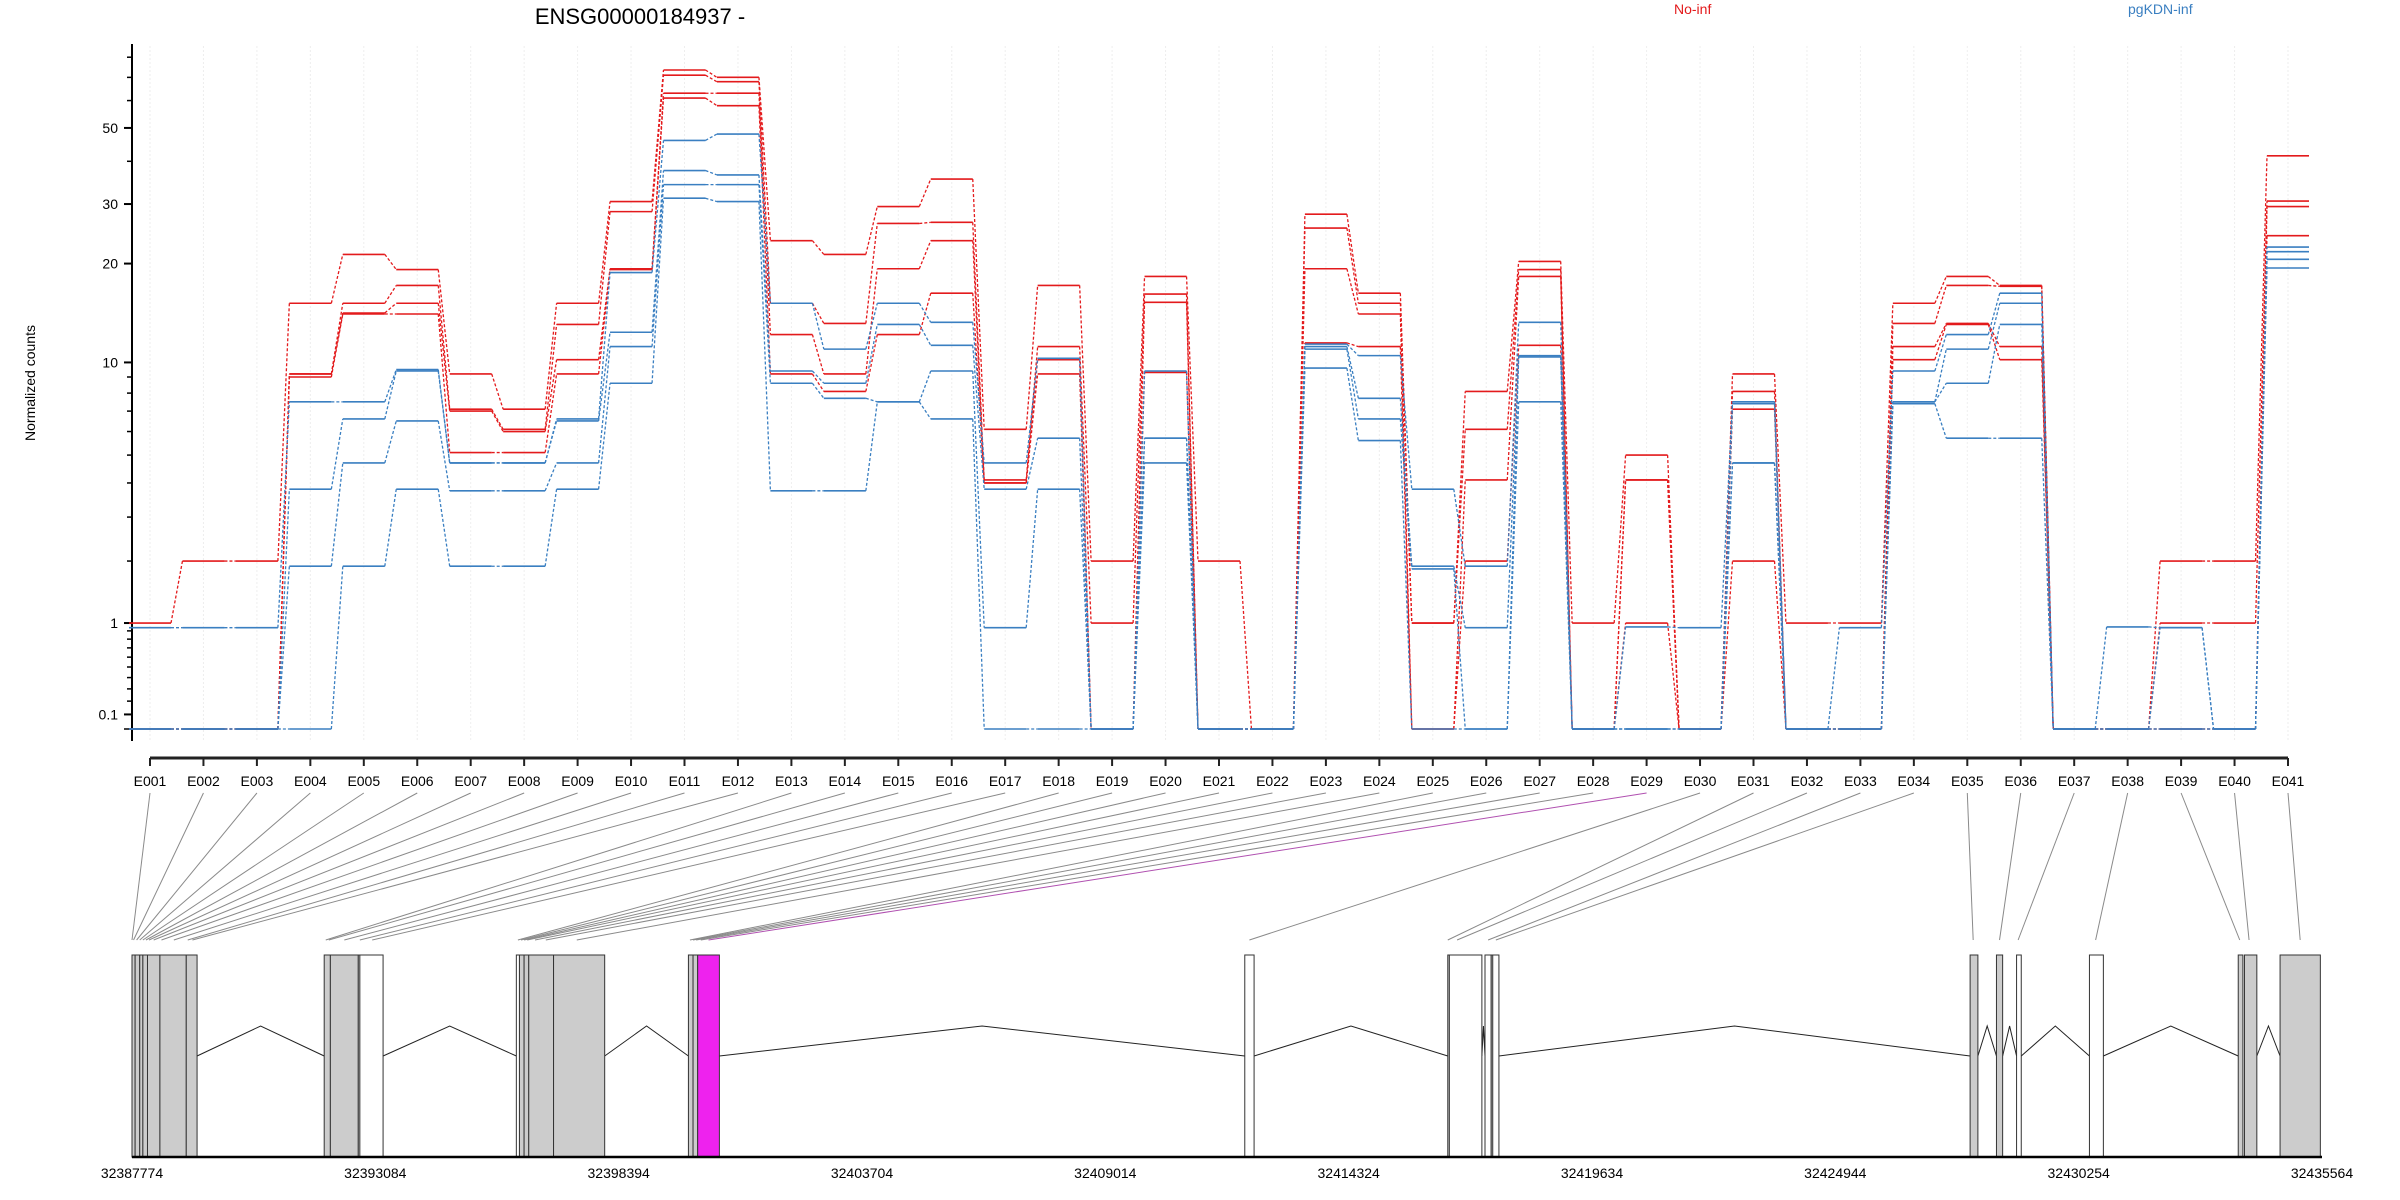  I want to click on exon-connector-e018, so click(788, 866).